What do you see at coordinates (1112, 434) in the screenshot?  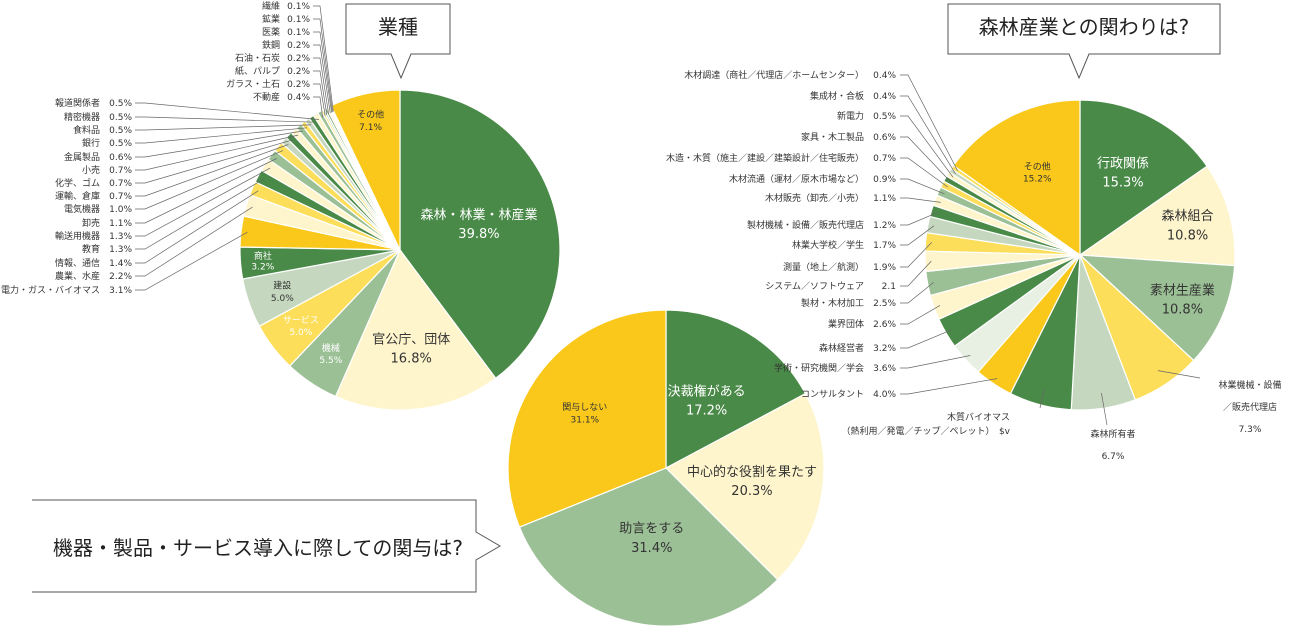 I see `forest-callout-label: 森林所有者` at bounding box center [1112, 434].